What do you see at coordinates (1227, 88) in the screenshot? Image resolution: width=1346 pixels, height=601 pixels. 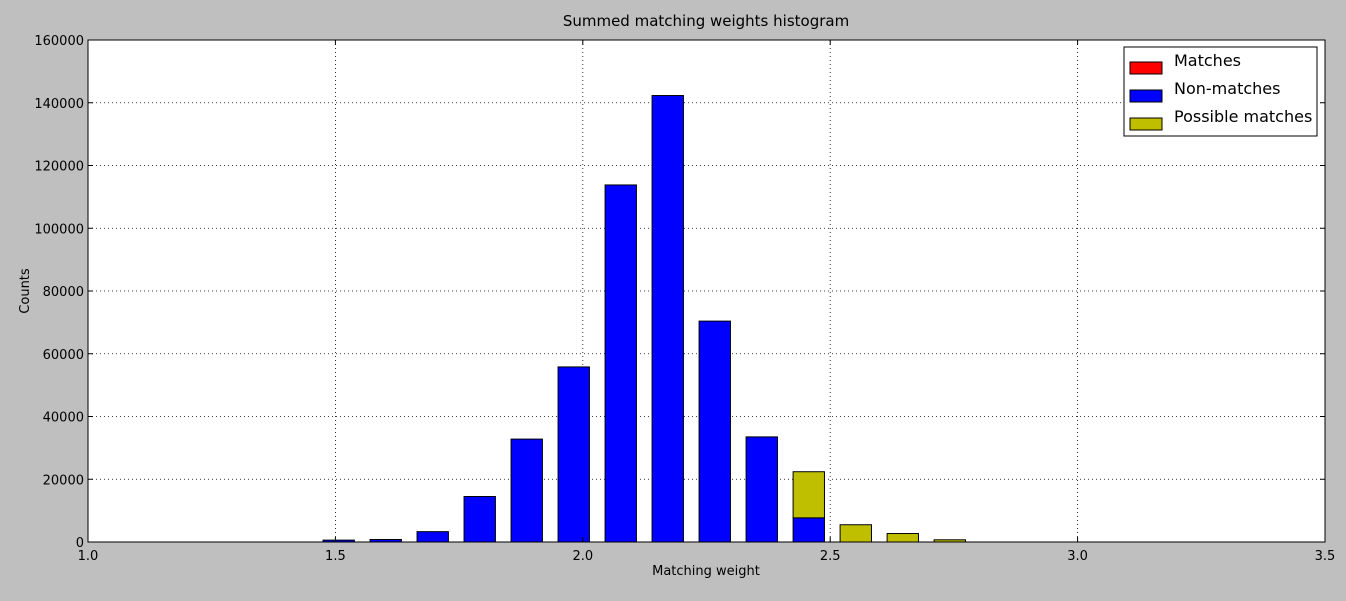 I see `legend-label: Non-matches` at bounding box center [1227, 88].